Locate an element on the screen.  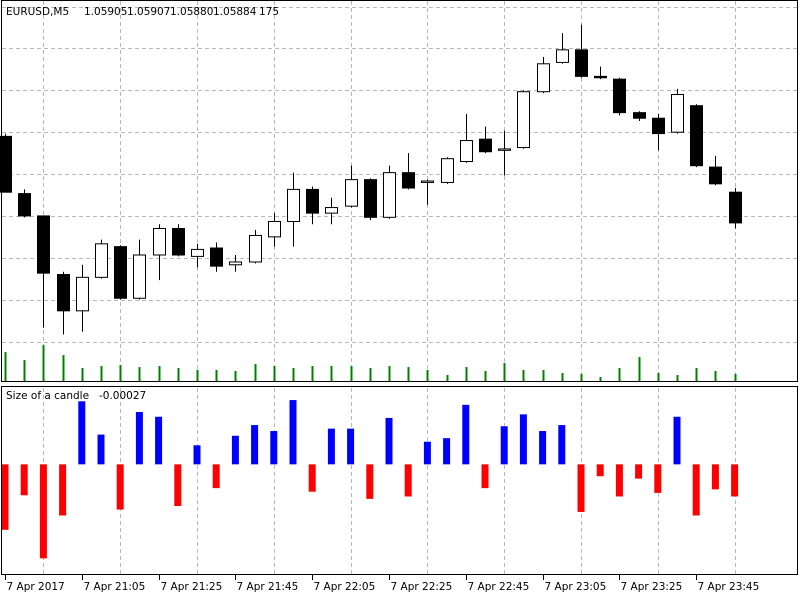
x-tick-label: 7 Apr 21:05 is located at coordinates (115, 587).